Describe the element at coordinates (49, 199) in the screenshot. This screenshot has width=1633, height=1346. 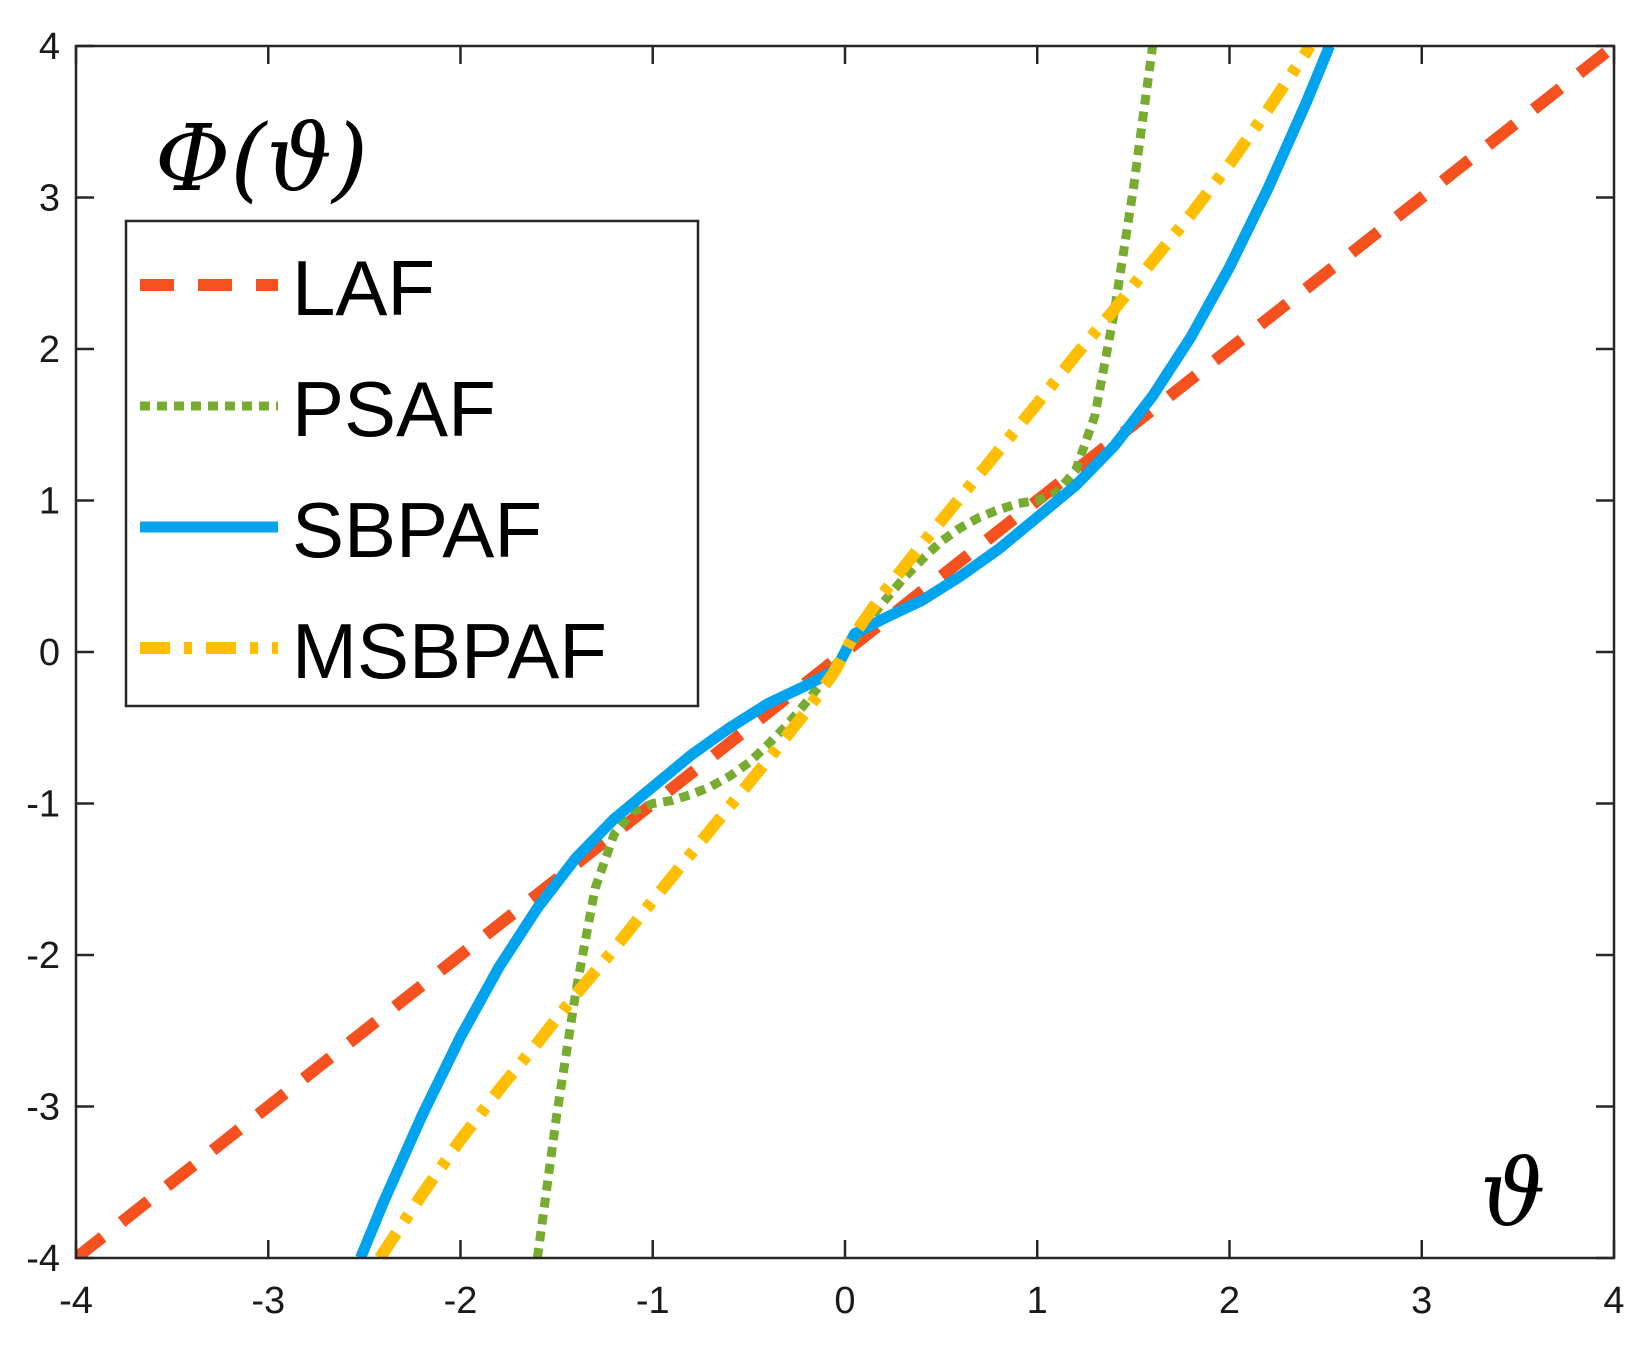
I see `y-tick-label: 3` at that location.